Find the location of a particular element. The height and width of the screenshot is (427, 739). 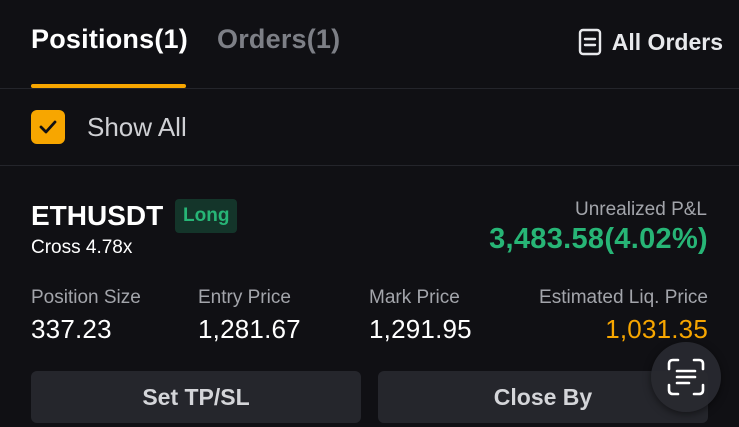

document-icon is located at coordinates (590, 42).